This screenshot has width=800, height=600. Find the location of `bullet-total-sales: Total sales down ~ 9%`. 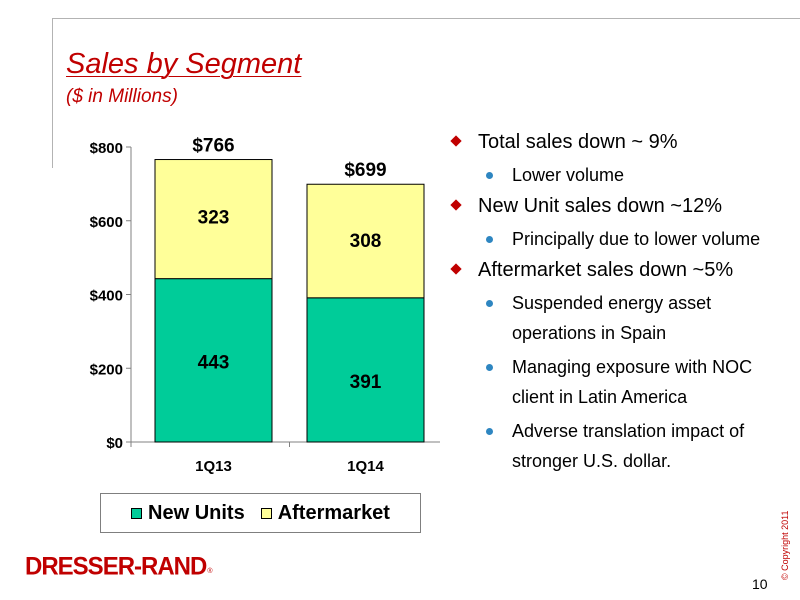

bullet-total-sales: Total sales down ~ 9% is located at coordinates (610, 142).